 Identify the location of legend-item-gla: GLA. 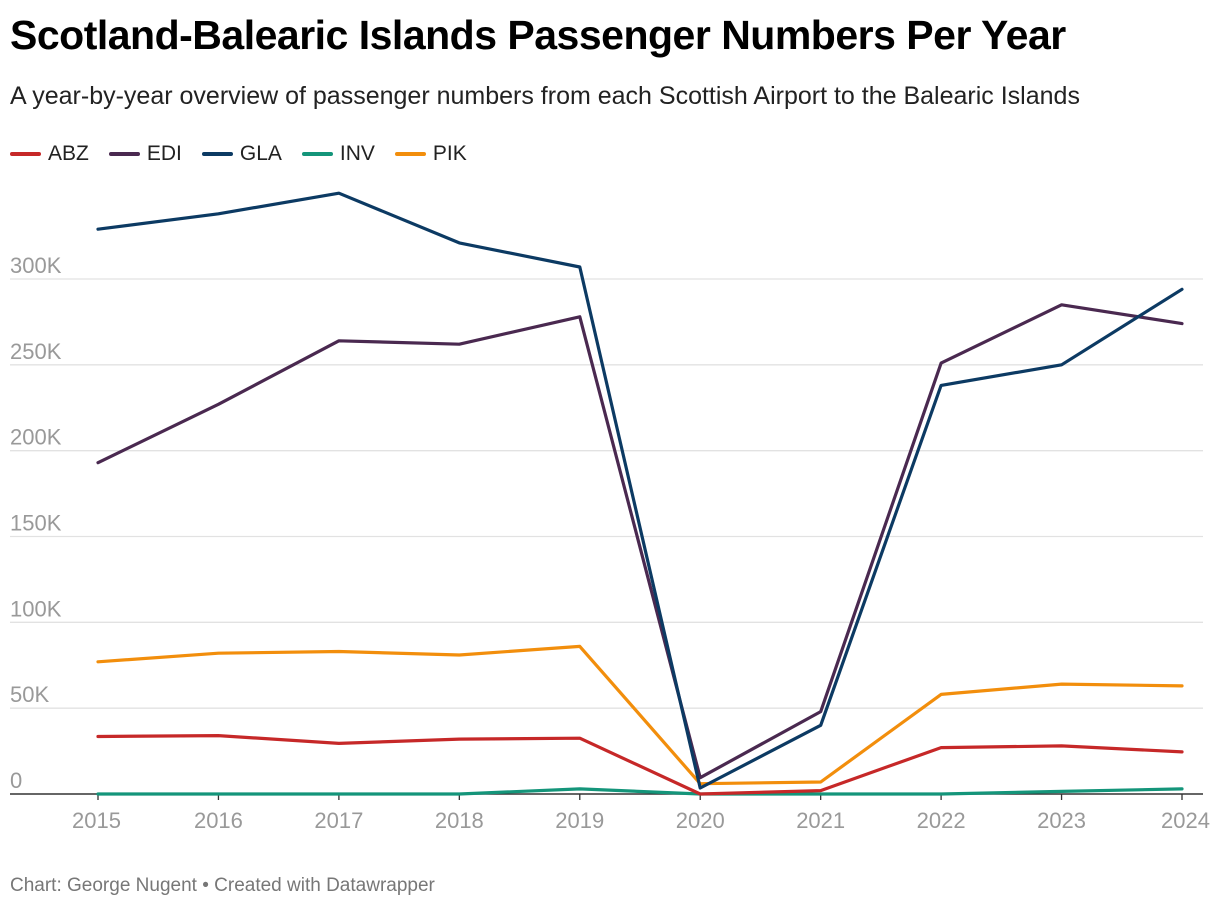
(241, 154).